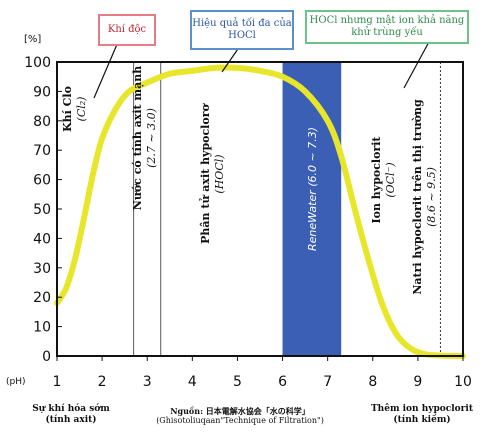  I want to click on y-tick-label: 10, so click(42, 328).